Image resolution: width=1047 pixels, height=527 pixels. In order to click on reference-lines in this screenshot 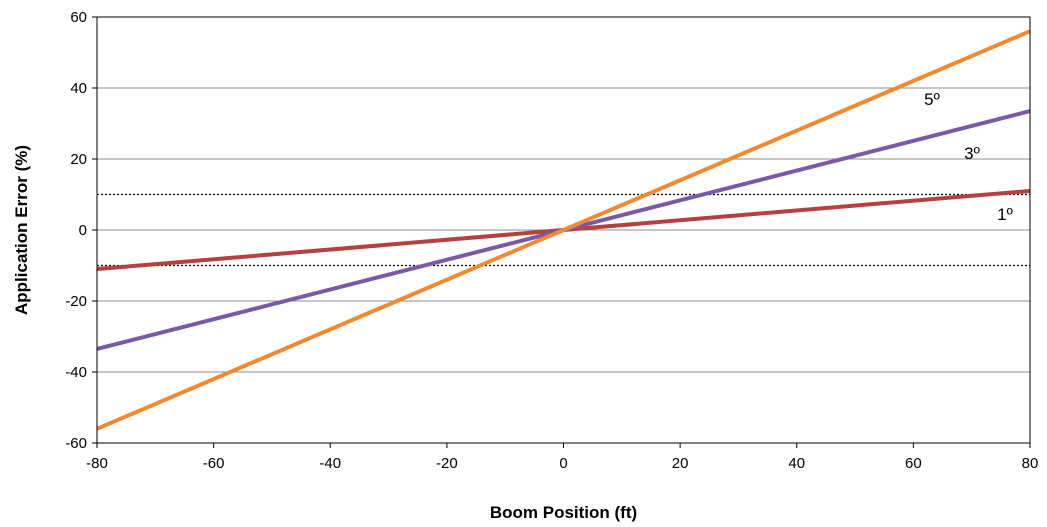, I will do `click(563, 230)`.